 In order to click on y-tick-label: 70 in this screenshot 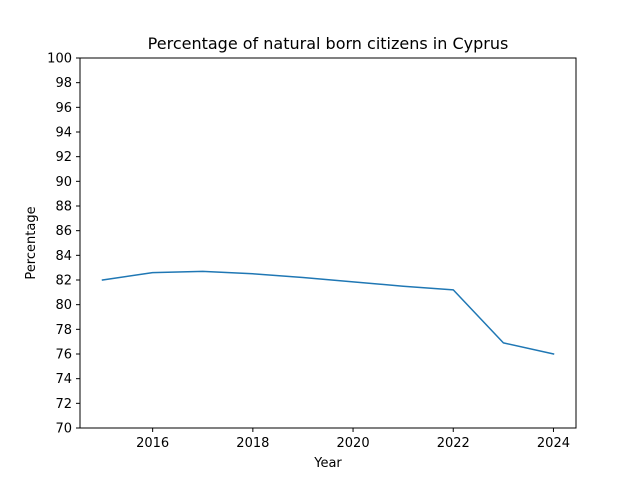, I will do `click(63, 429)`.